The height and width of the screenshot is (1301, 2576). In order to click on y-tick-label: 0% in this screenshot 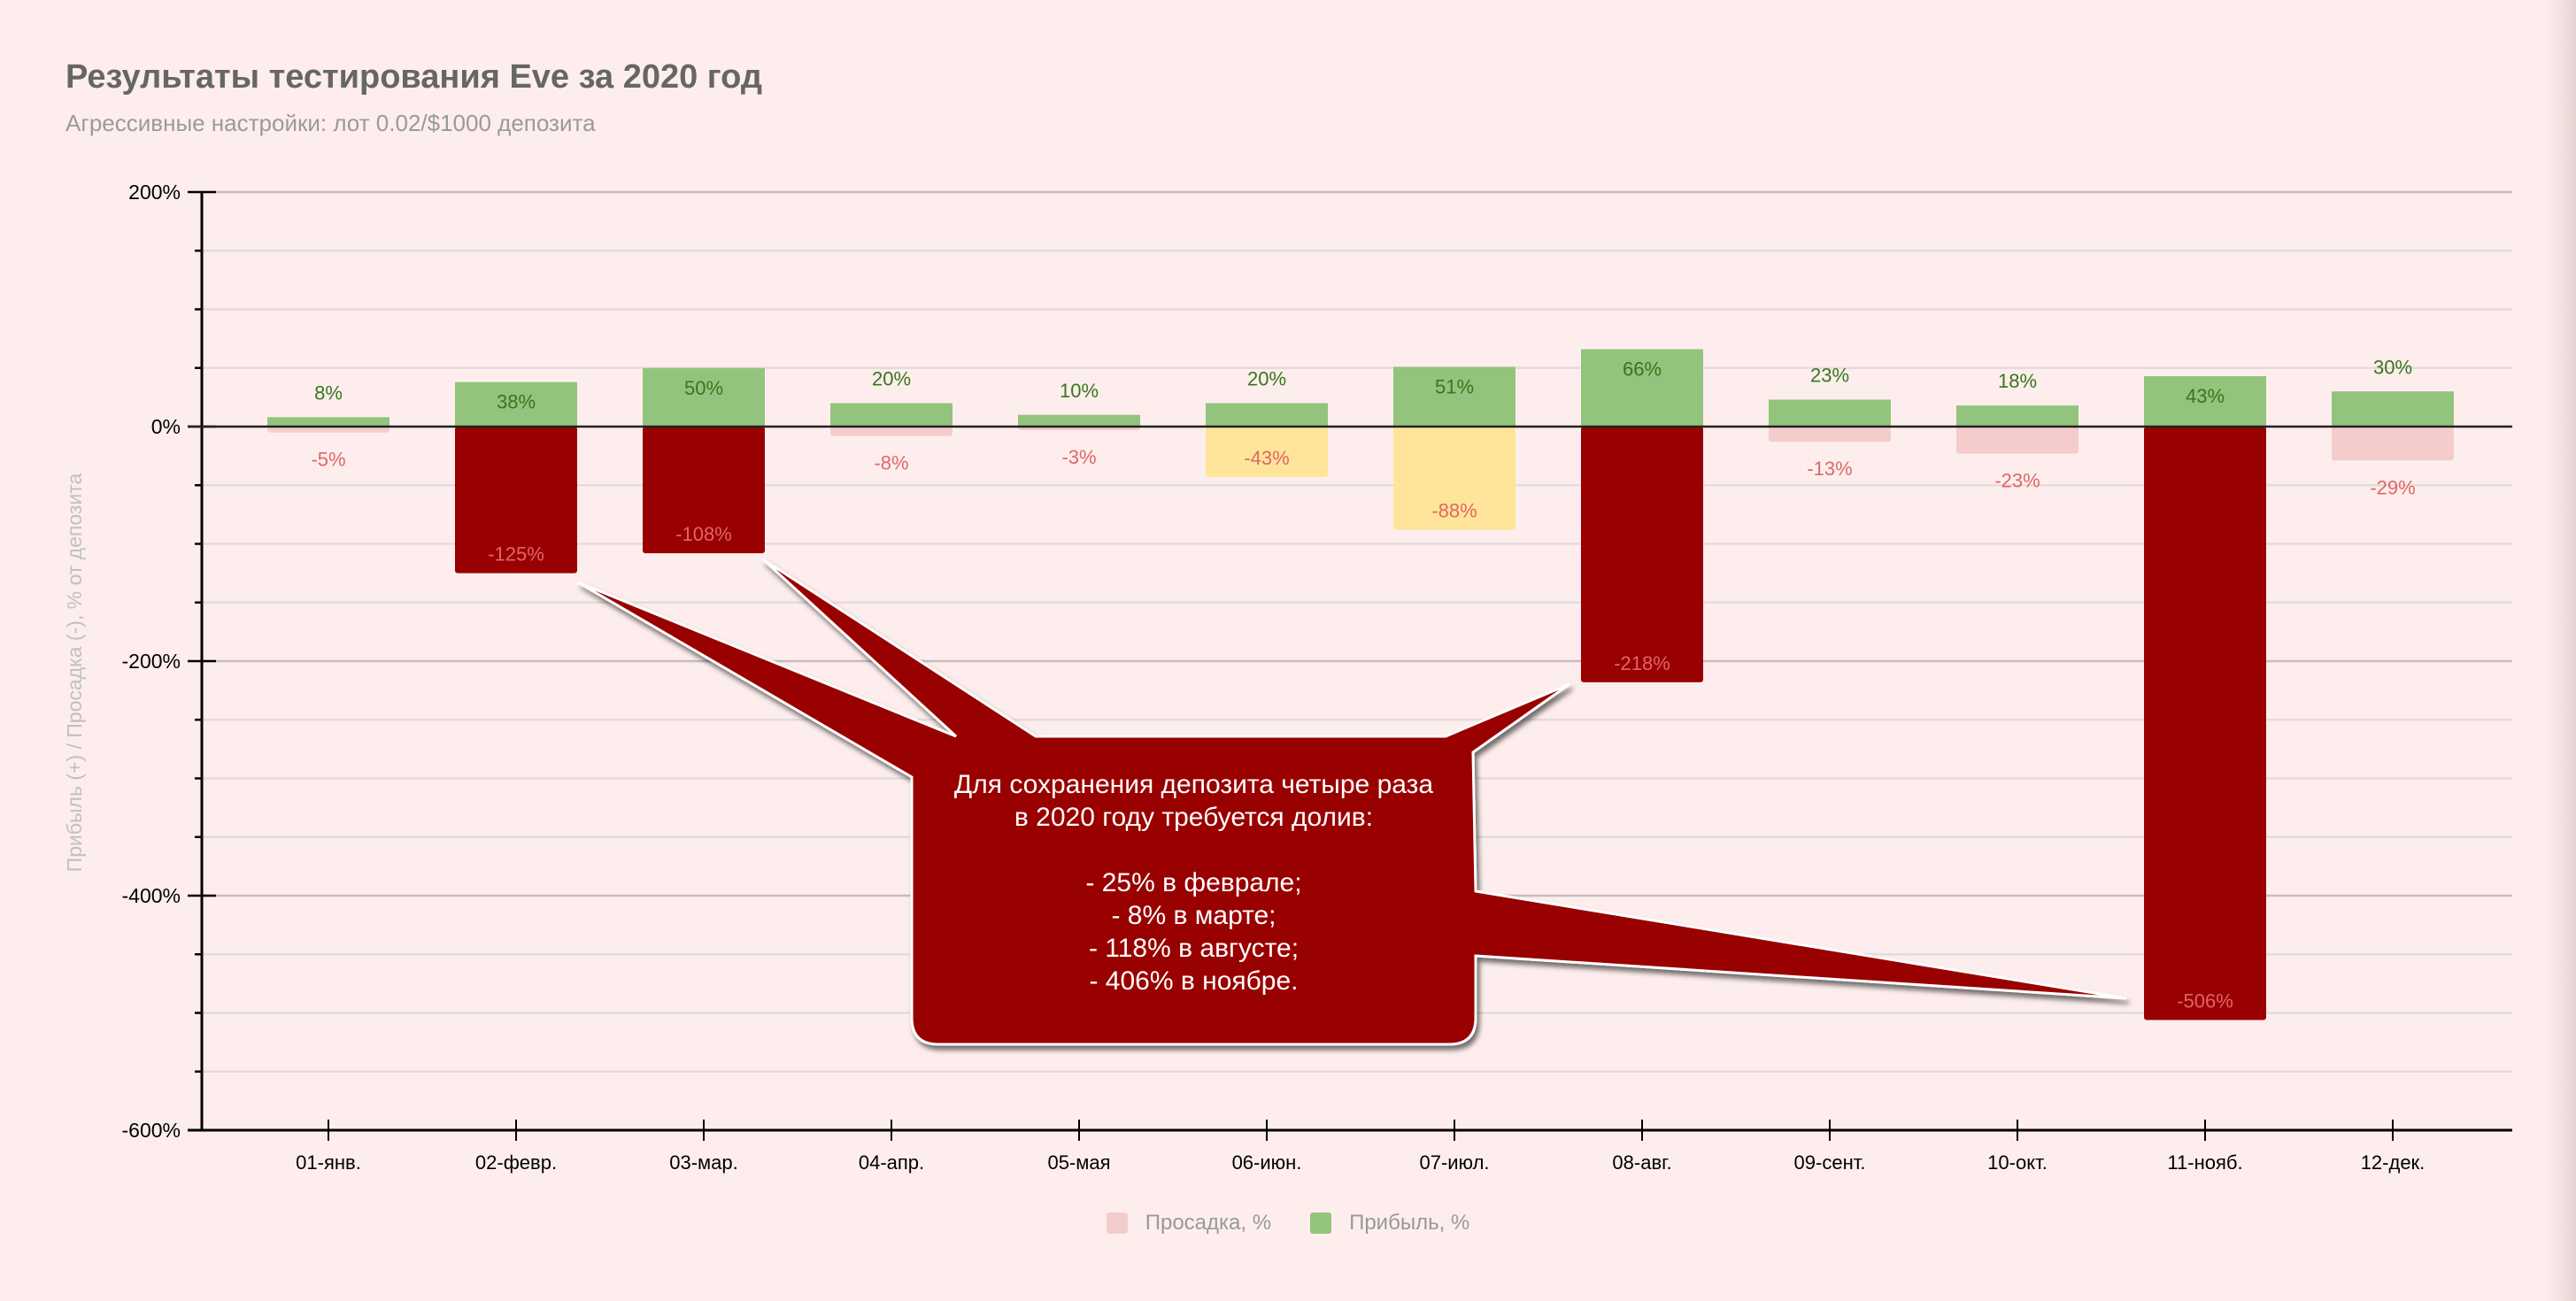, I will do `click(166, 427)`.